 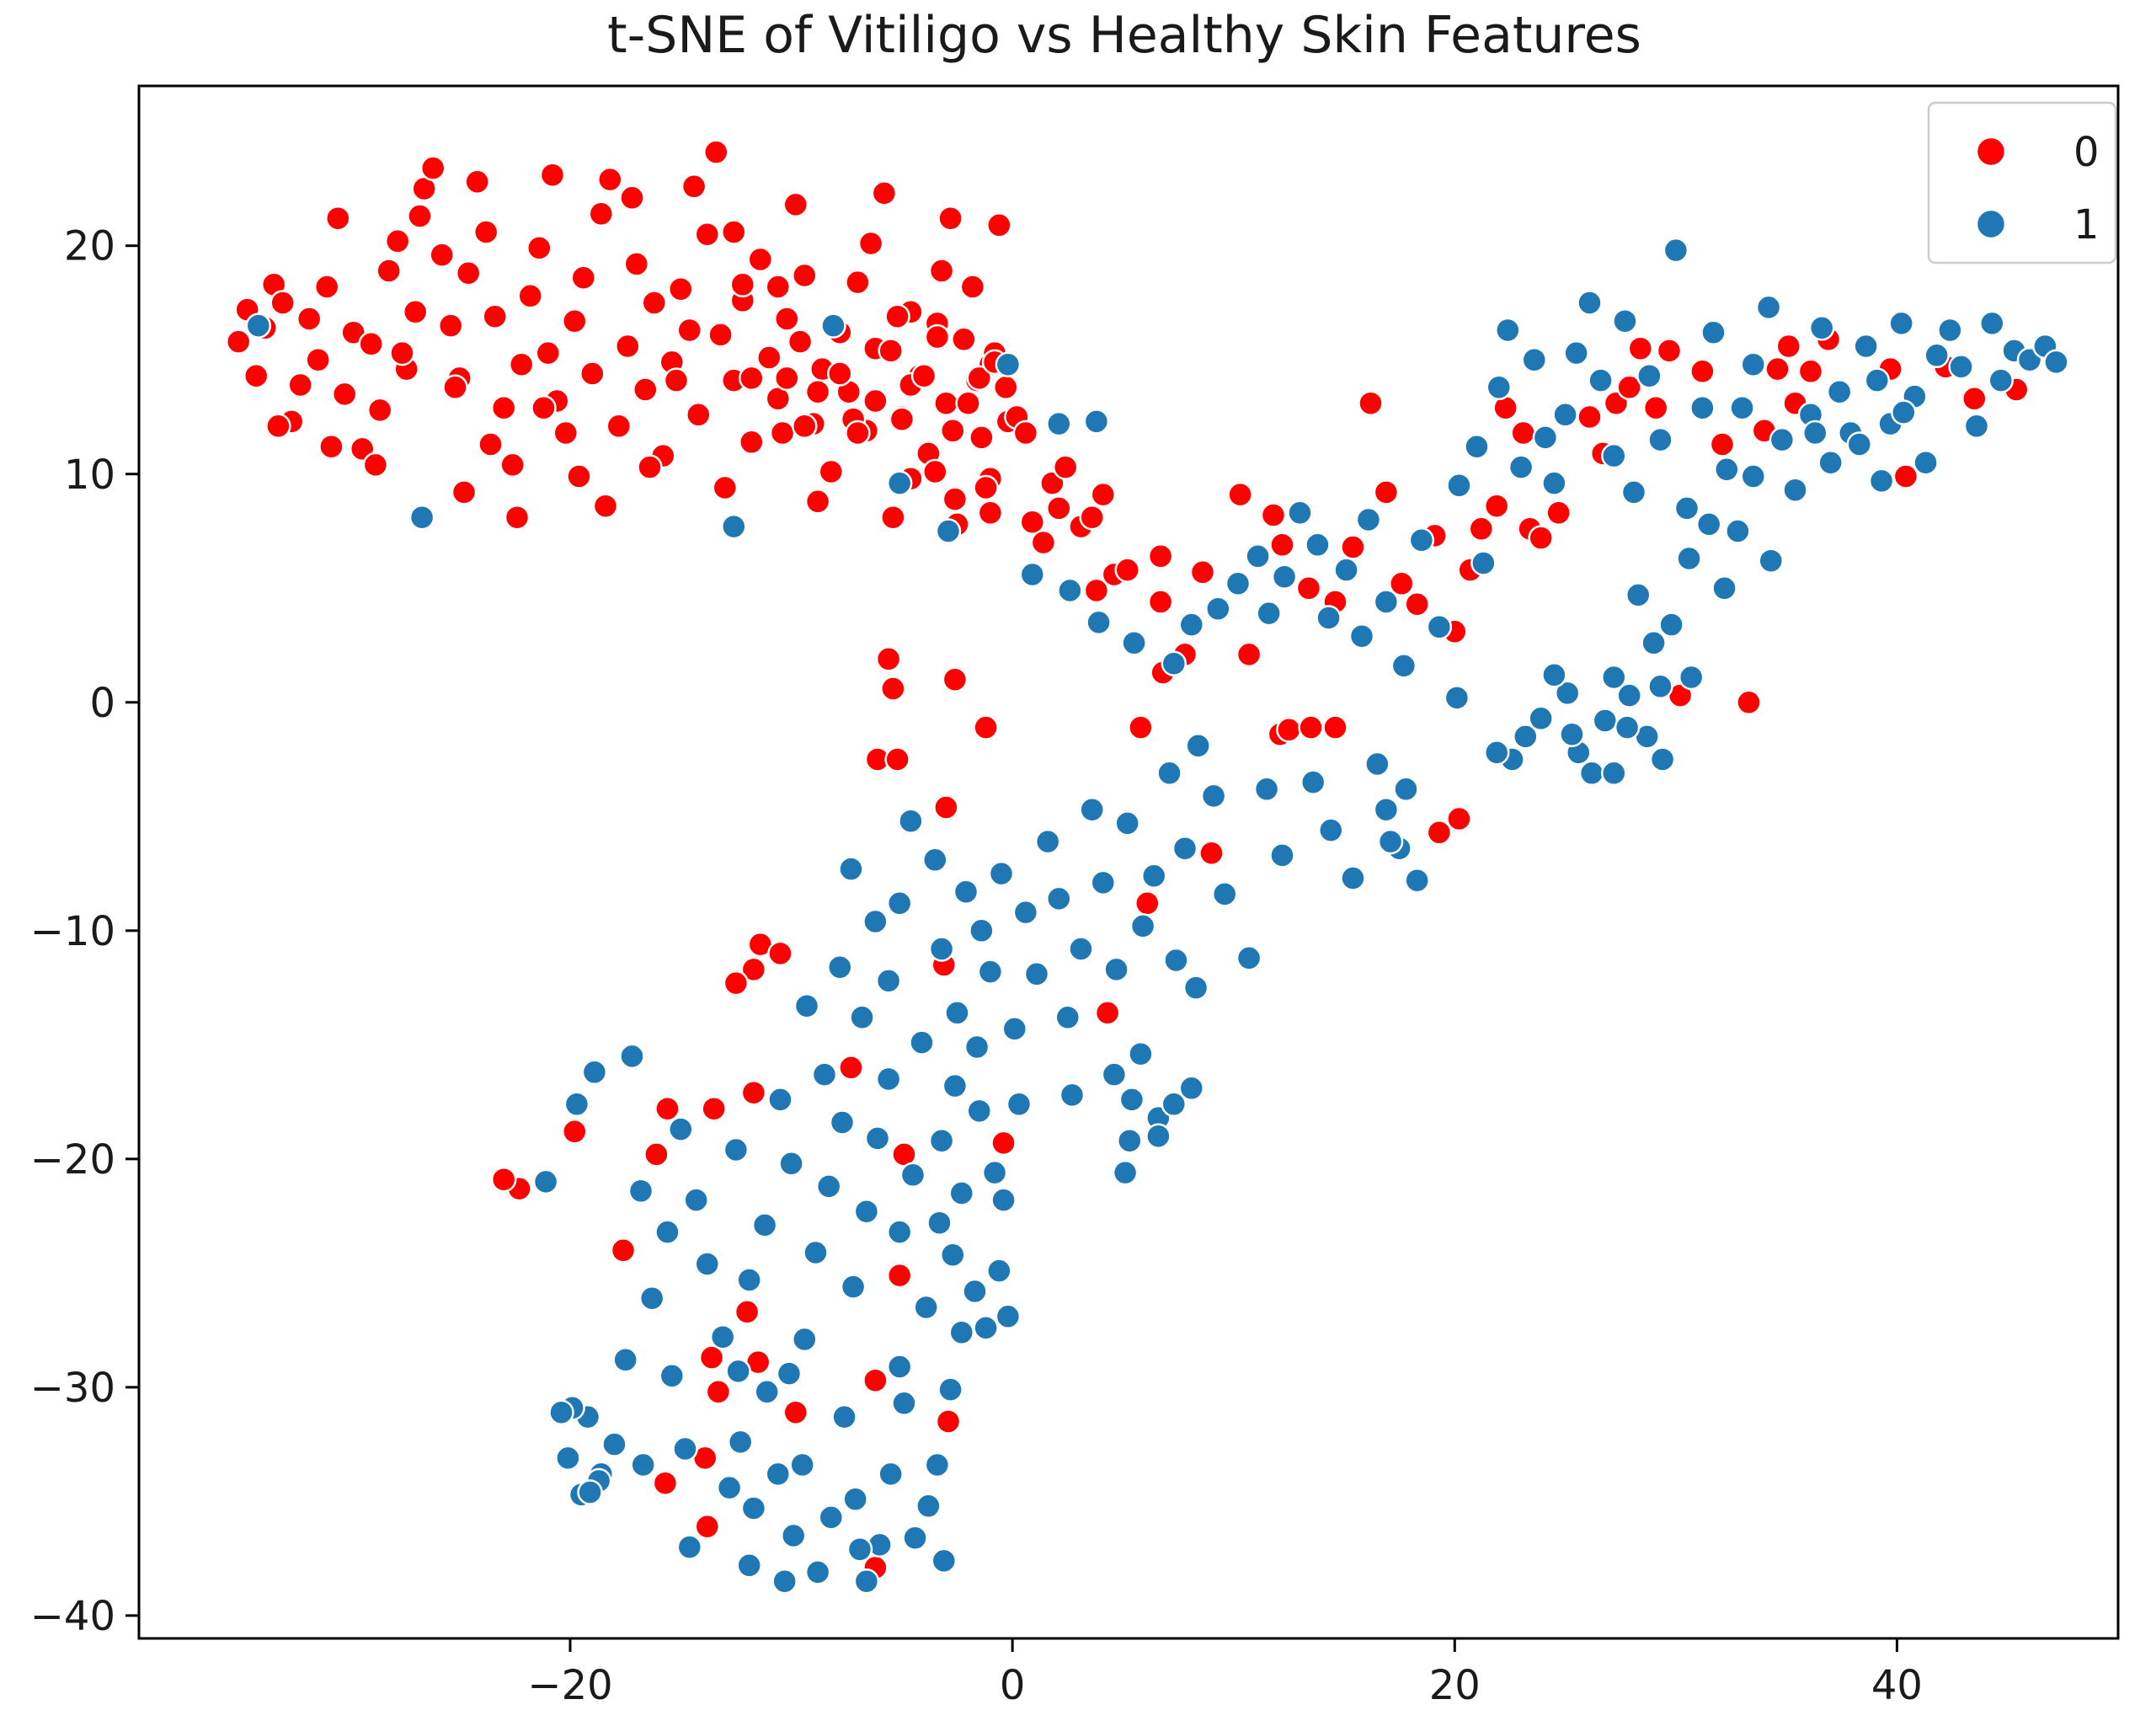 I want to click on y-tick-label: 0, so click(x=102, y=703).